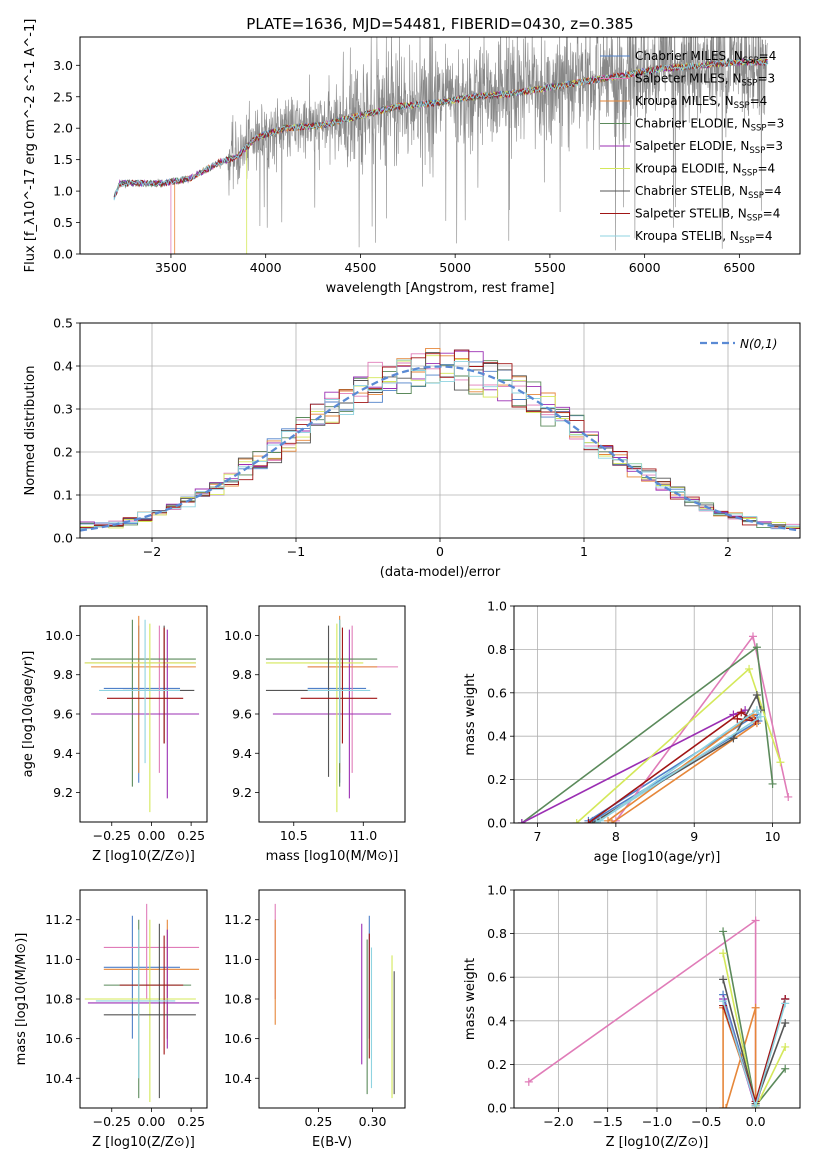 This screenshot has height=1170, width=819. What do you see at coordinates (152, 551) in the screenshot?
I see `x-tick-label: −2` at bounding box center [152, 551].